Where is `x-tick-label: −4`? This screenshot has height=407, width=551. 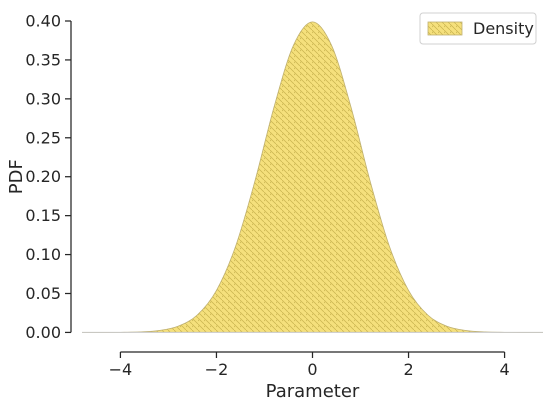
x-tick-label: −4 is located at coordinates (121, 369).